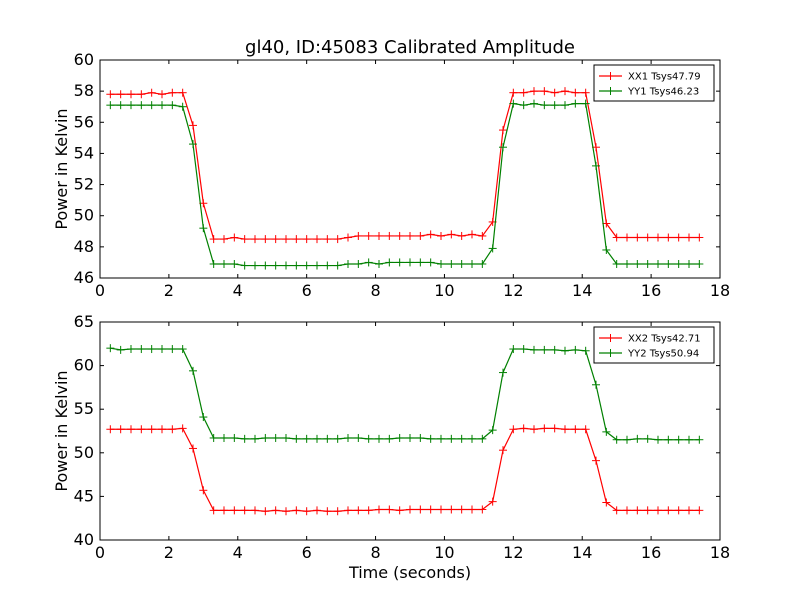 This screenshot has width=800, height=600. I want to click on x-tick-label: 14, so click(582, 552).